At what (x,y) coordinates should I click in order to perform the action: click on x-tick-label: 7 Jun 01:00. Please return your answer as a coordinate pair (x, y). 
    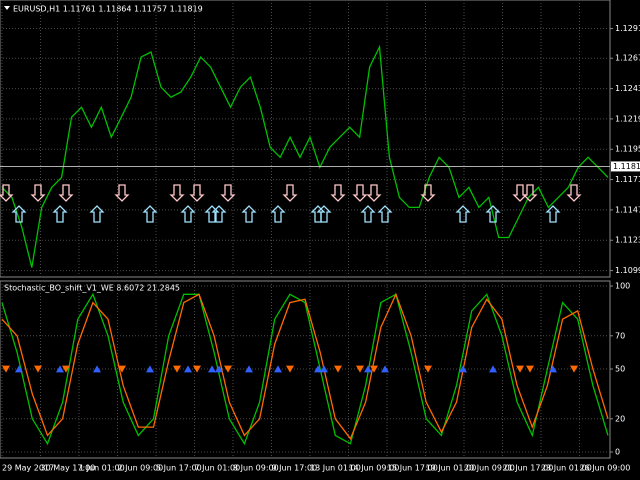
    Looking at the image, I should click on (218, 468).